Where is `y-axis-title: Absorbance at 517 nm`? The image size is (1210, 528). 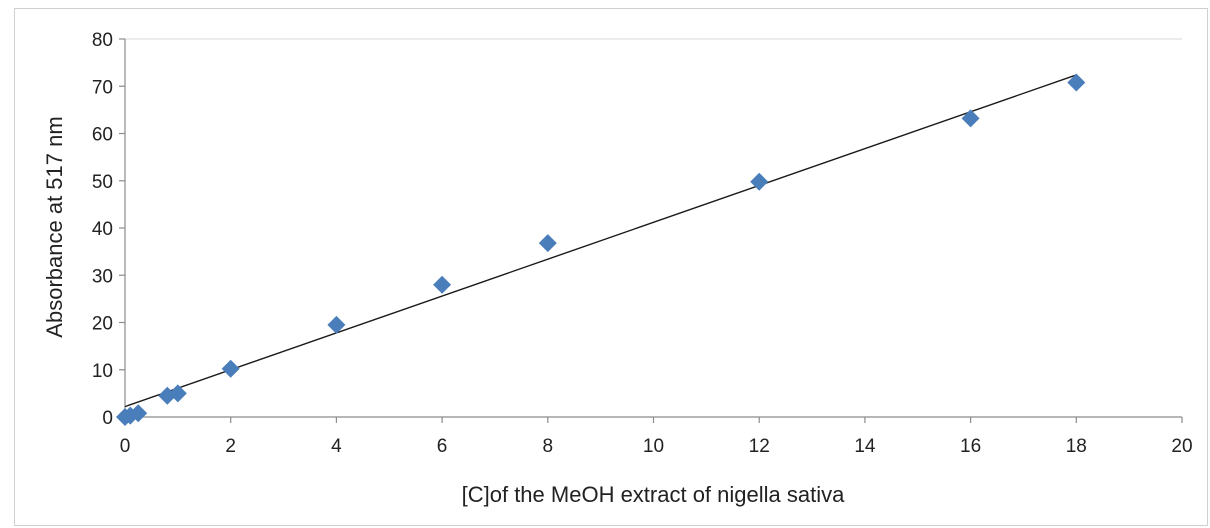
y-axis-title: Absorbance at 517 nm is located at coordinates (54, 226).